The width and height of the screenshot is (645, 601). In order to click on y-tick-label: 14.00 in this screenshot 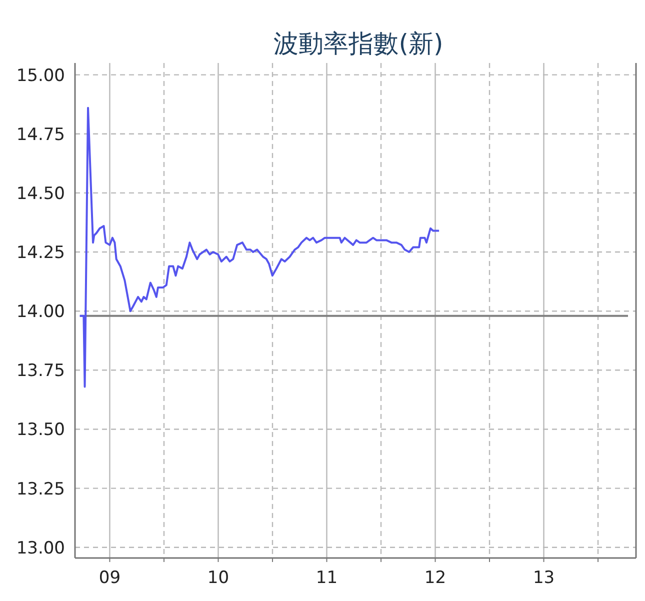, I will do `click(40, 312)`.